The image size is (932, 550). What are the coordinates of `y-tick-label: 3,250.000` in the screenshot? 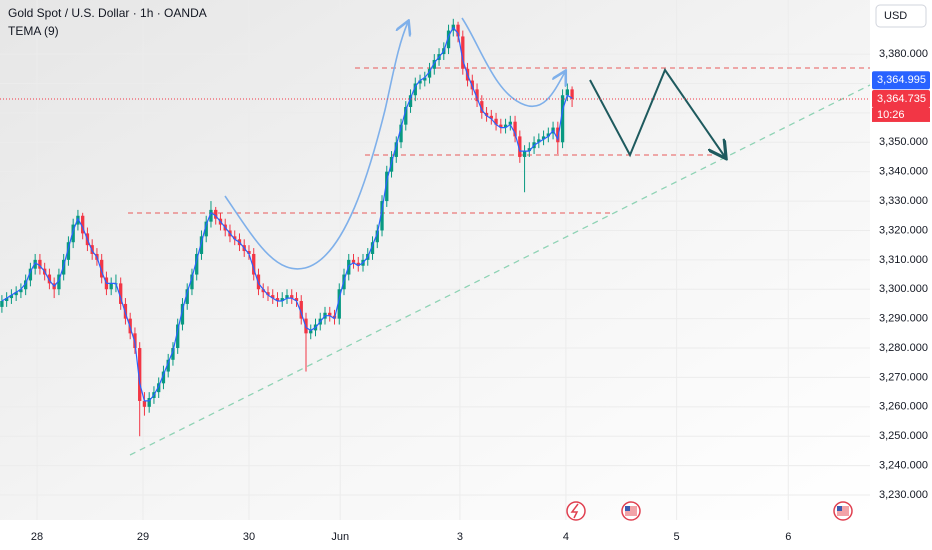 It's located at (903, 436).